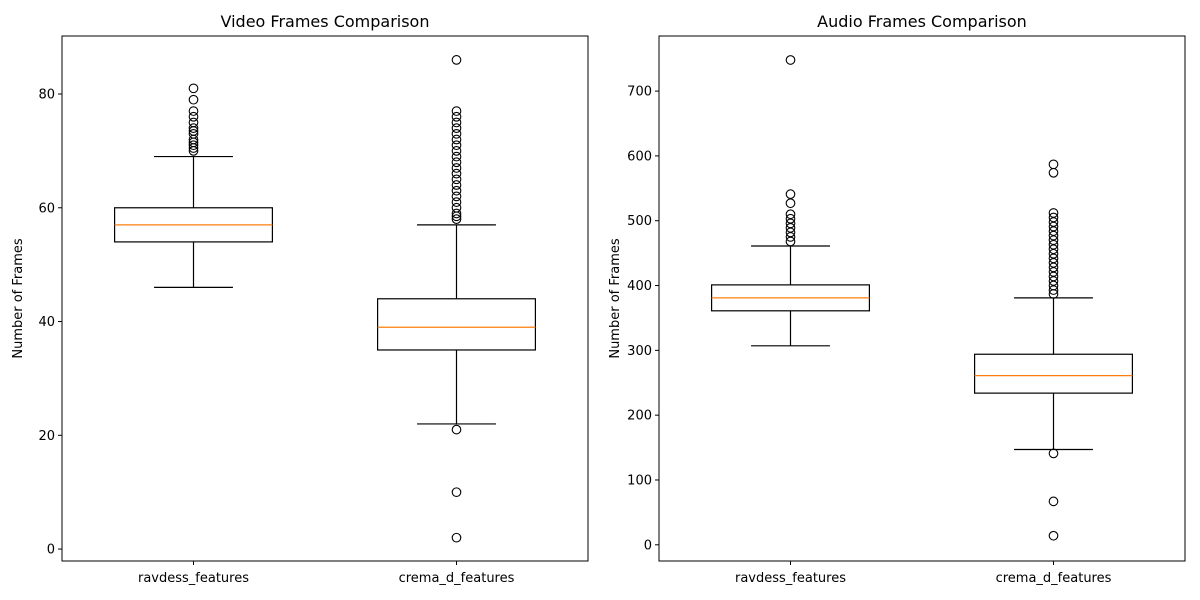 Image resolution: width=1200 pixels, height=600 pixels. I want to click on chart-title: Audio Frames Comparison, so click(922, 21).